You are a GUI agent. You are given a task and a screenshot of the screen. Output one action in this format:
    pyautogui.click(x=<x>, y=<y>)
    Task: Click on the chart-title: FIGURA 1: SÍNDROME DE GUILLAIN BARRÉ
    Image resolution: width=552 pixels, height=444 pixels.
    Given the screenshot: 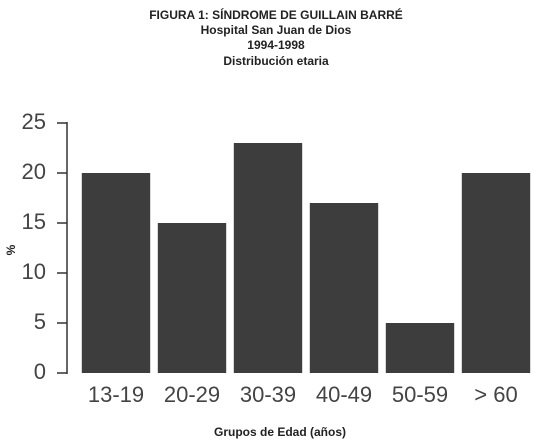 What is the action you would take?
    pyautogui.click(x=276, y=14)
    